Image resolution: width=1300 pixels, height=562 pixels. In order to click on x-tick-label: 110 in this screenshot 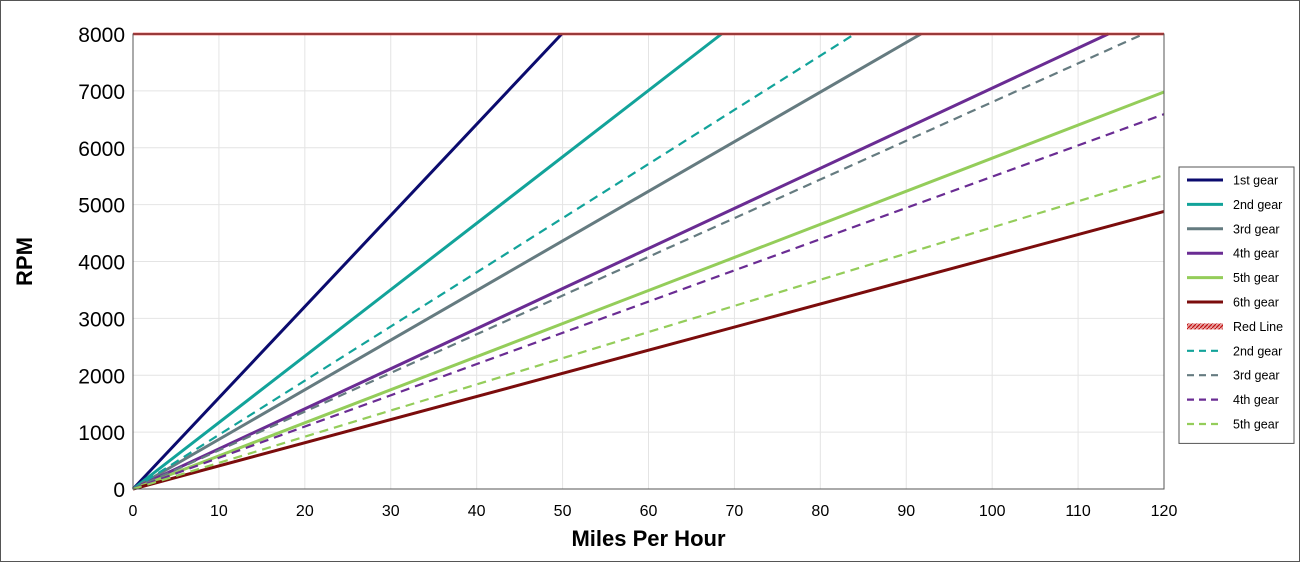, I will do `click(1078, 511)`.